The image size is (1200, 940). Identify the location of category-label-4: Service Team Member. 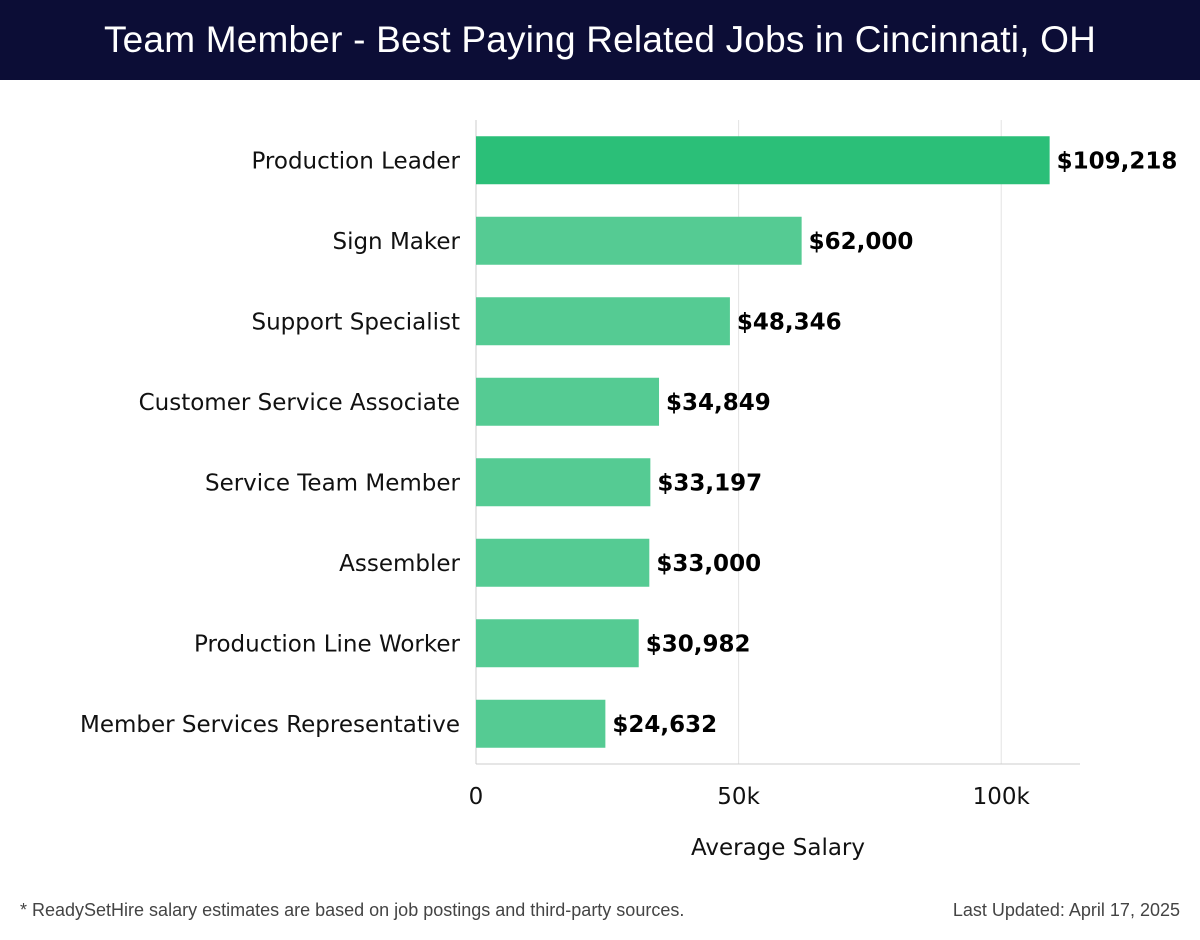
(333, 483).